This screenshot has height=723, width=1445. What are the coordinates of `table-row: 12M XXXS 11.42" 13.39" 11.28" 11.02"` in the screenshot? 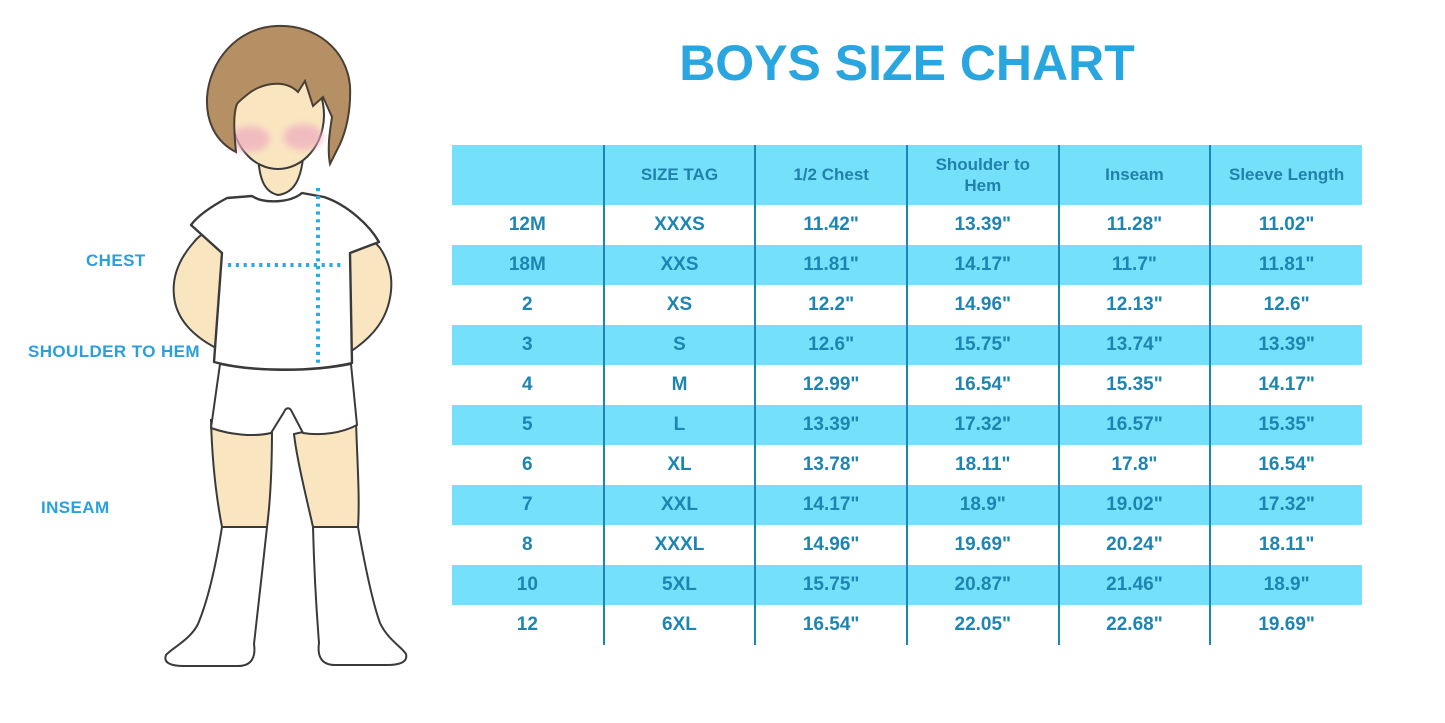 It's located at (907, 225).